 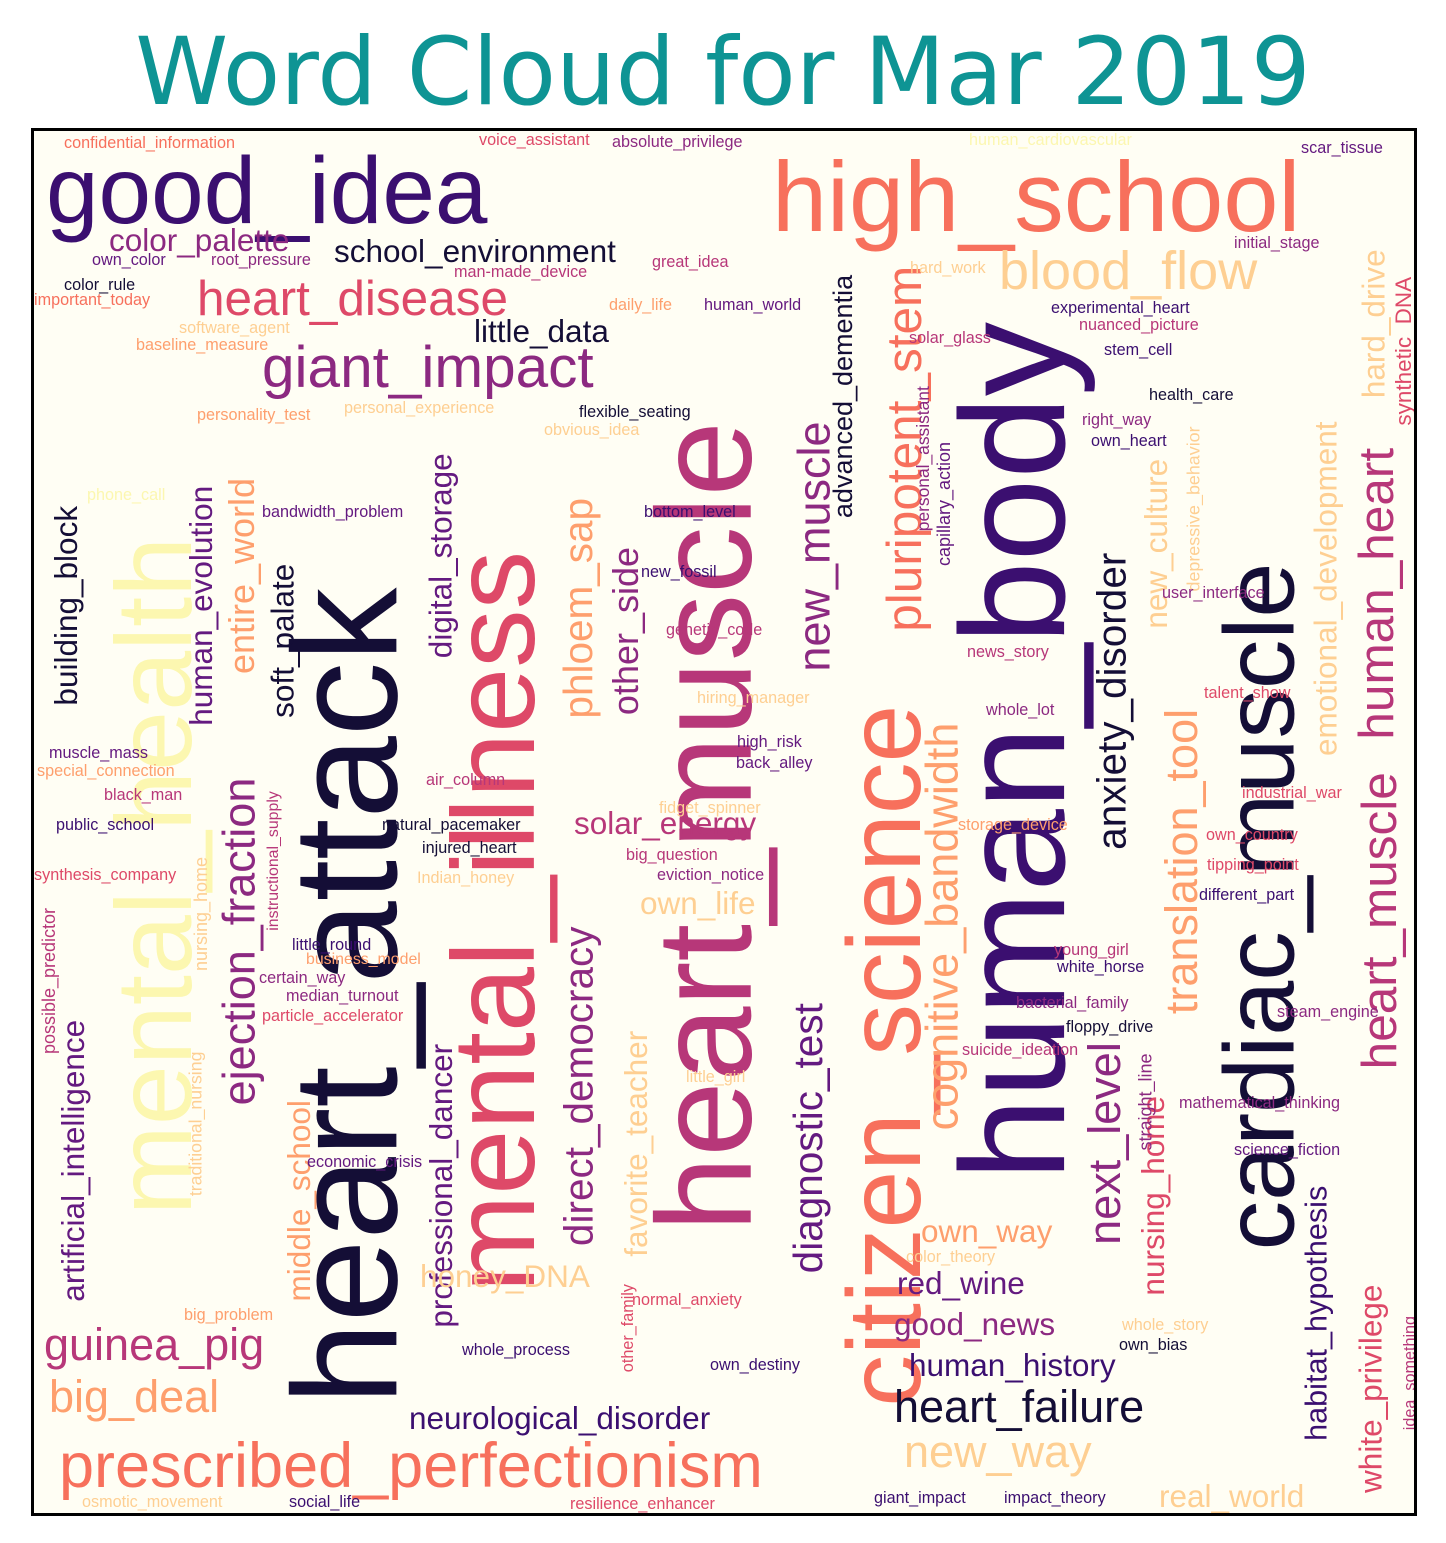 I want to click on word-man-made-device: man-made_device, so click(x=521, y=271).